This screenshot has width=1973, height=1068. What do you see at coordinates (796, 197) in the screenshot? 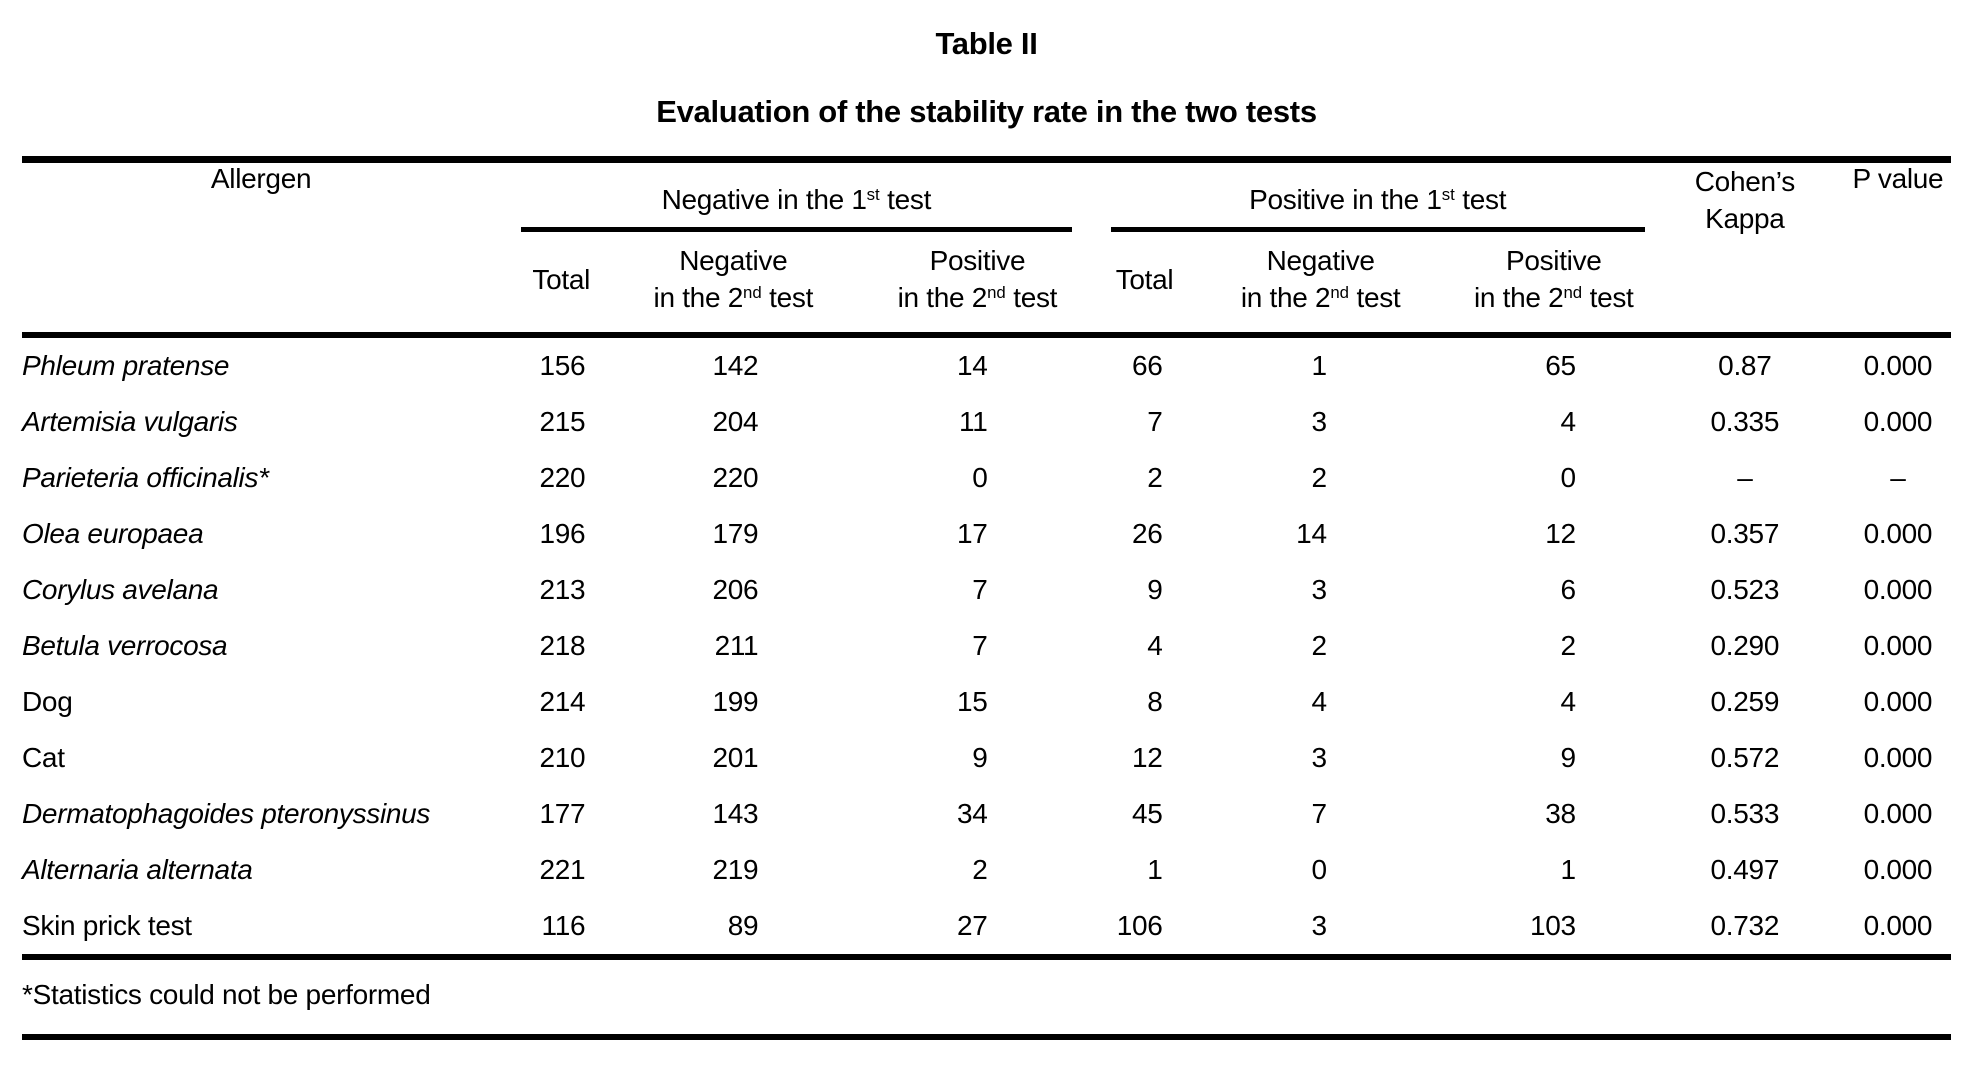
I see `group-header-negative-label: Negative in the 1st test` at bounding box center [796, 197].